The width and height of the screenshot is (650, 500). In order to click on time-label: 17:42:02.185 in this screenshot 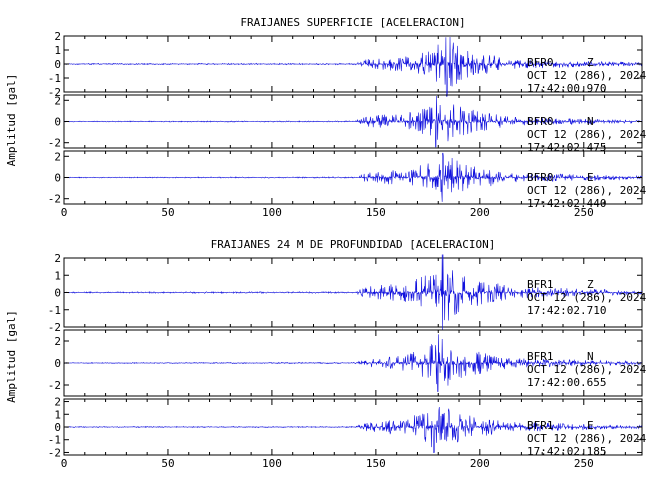, I will do `click(566, 451)`.